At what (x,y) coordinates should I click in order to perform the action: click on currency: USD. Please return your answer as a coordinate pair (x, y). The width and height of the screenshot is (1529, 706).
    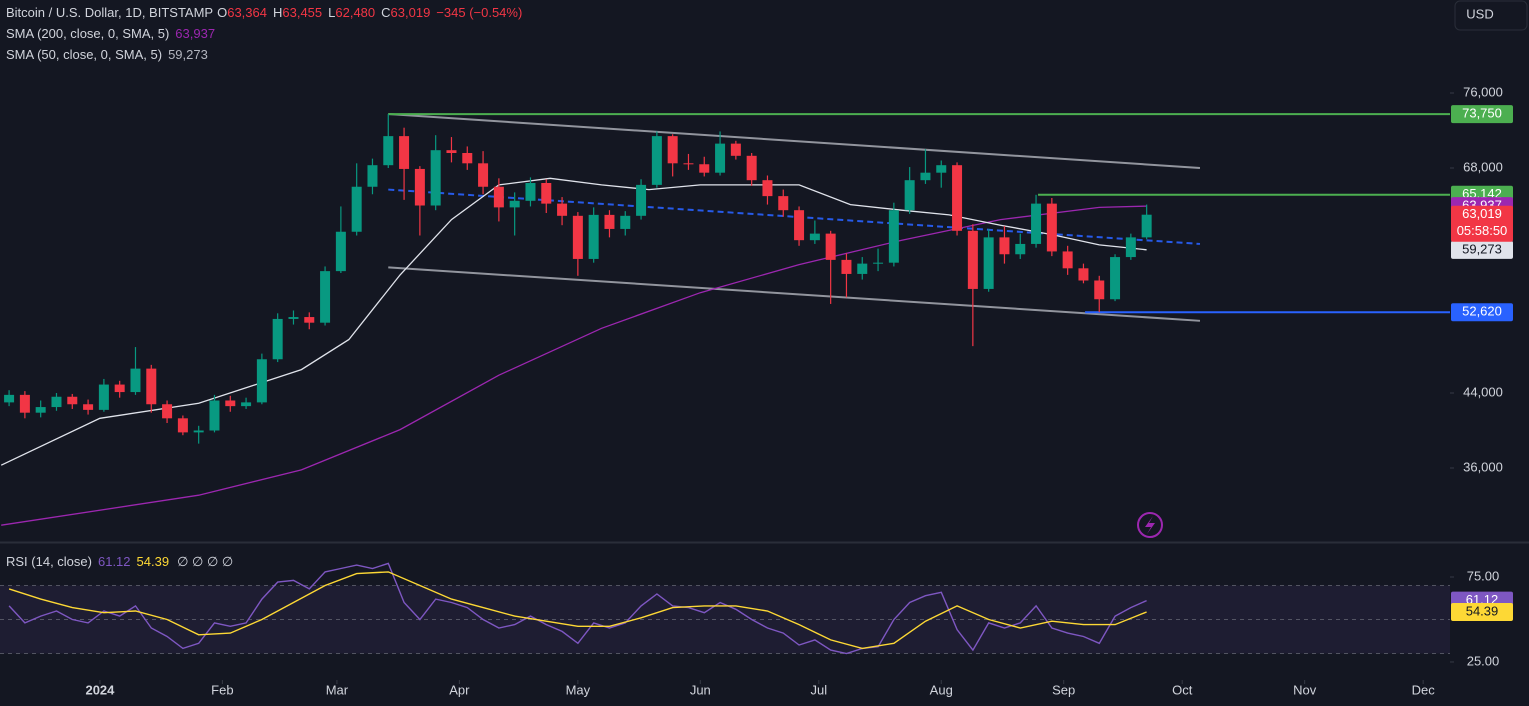
    Looking at the image, I should click on (1479, 13).